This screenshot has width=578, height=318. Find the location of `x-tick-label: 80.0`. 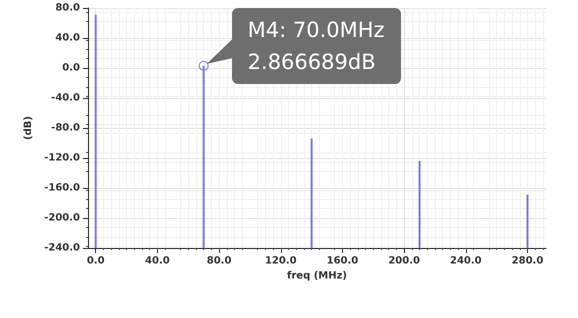

x-tick-label: 80.0 is located at coordinates (219, 261).